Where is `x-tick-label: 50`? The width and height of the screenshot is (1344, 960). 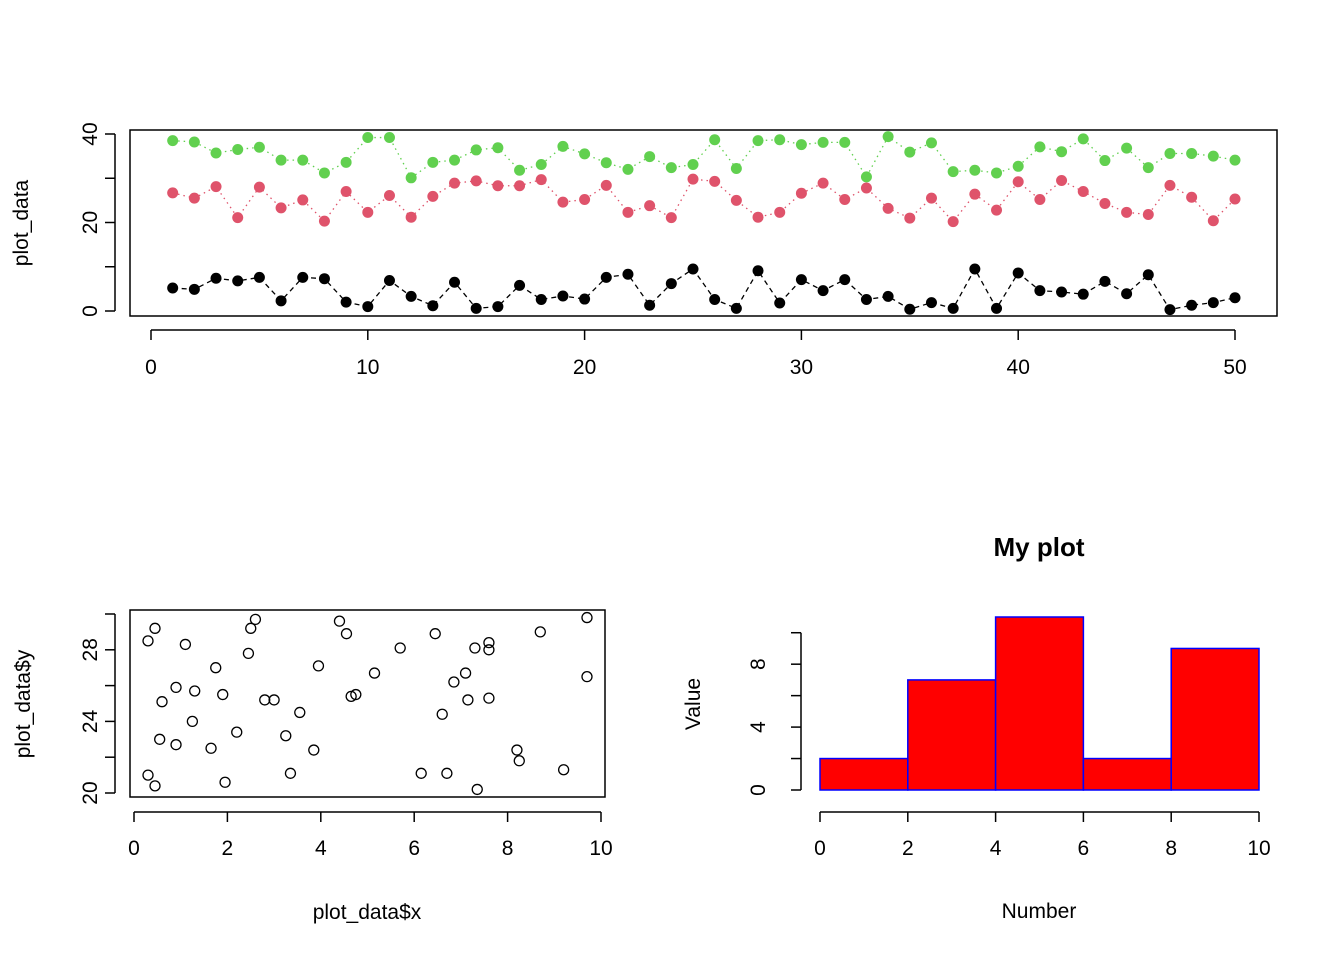
x-tick-label: 50 is located at coordinates (1234, 367).